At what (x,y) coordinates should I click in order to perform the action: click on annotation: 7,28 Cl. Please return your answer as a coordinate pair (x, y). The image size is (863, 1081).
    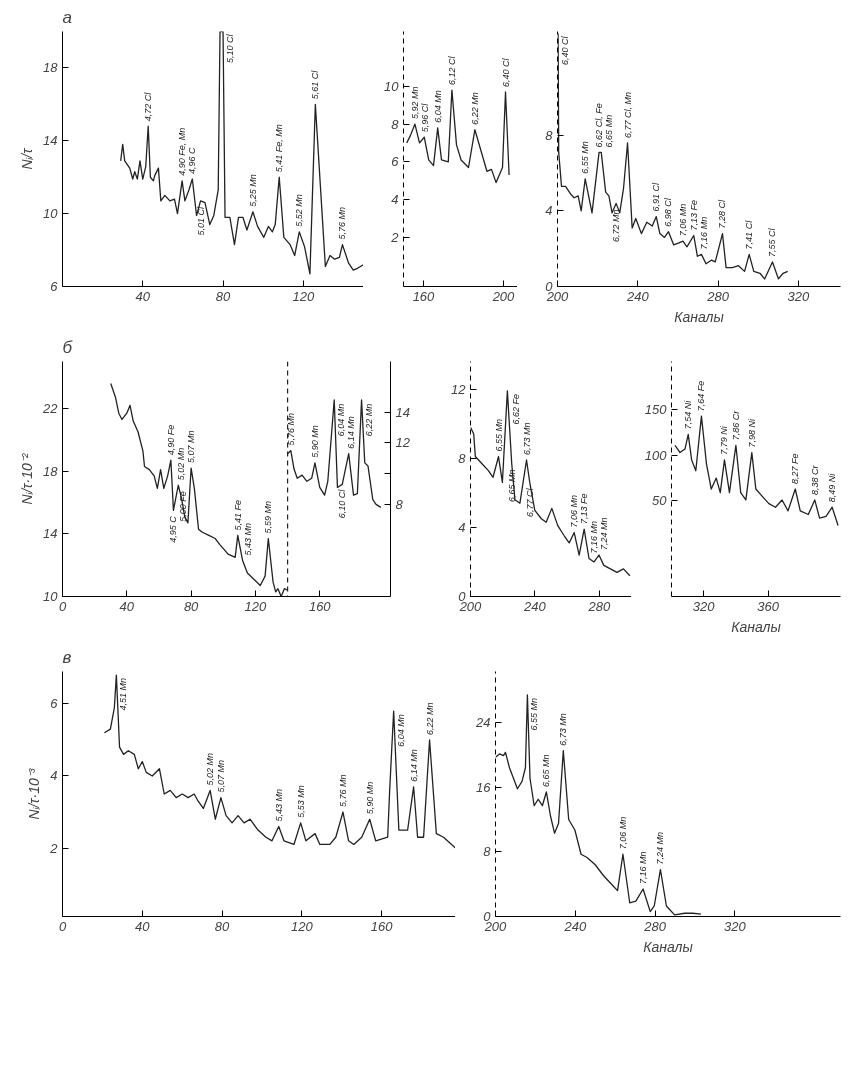
    Looking at the image, I should click on (722, 214).